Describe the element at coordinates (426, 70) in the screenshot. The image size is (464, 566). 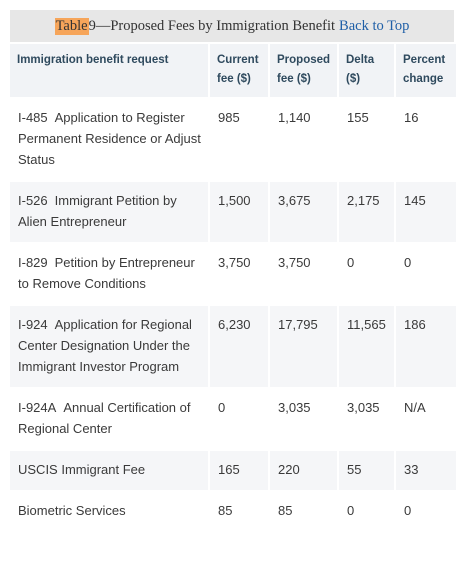
I see `header-percent-change: Percent change` at that location.